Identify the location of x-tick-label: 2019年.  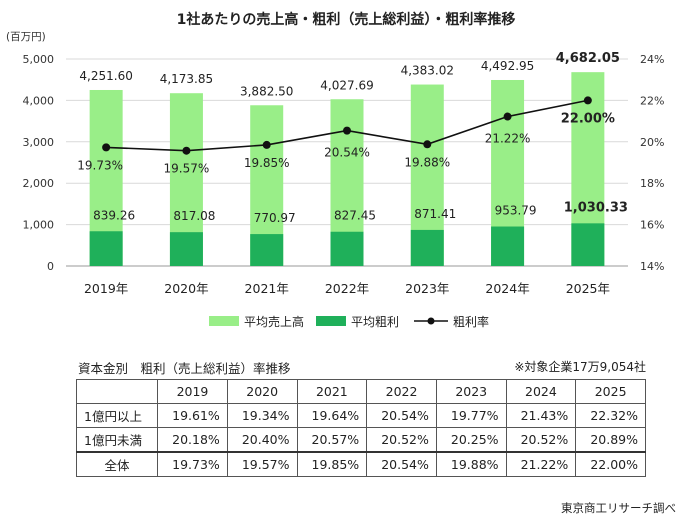
(106, 288).